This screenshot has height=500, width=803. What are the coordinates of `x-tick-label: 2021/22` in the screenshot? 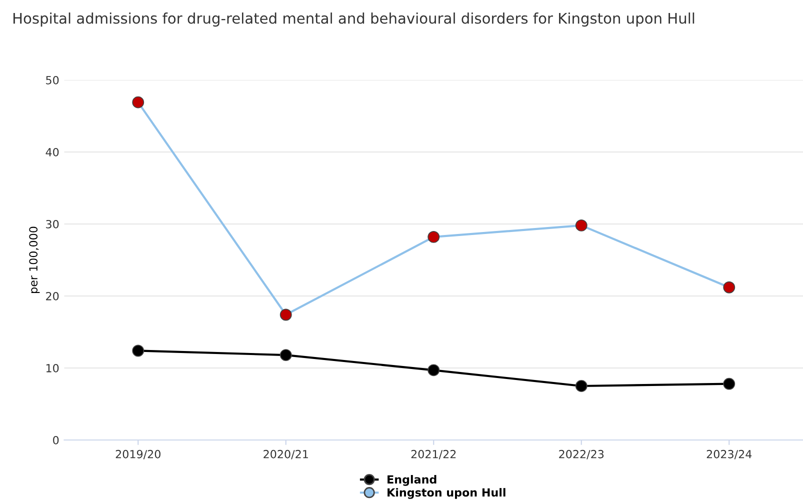 It's located at (433, 455).